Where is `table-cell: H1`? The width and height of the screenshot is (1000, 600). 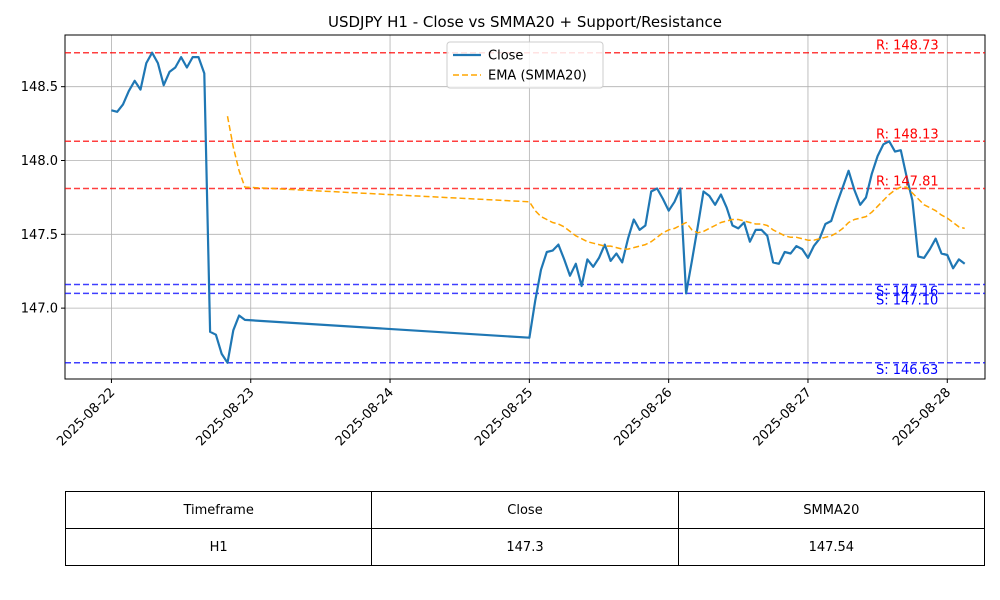
table-cell: H1 is located at coordinates (218, 547).